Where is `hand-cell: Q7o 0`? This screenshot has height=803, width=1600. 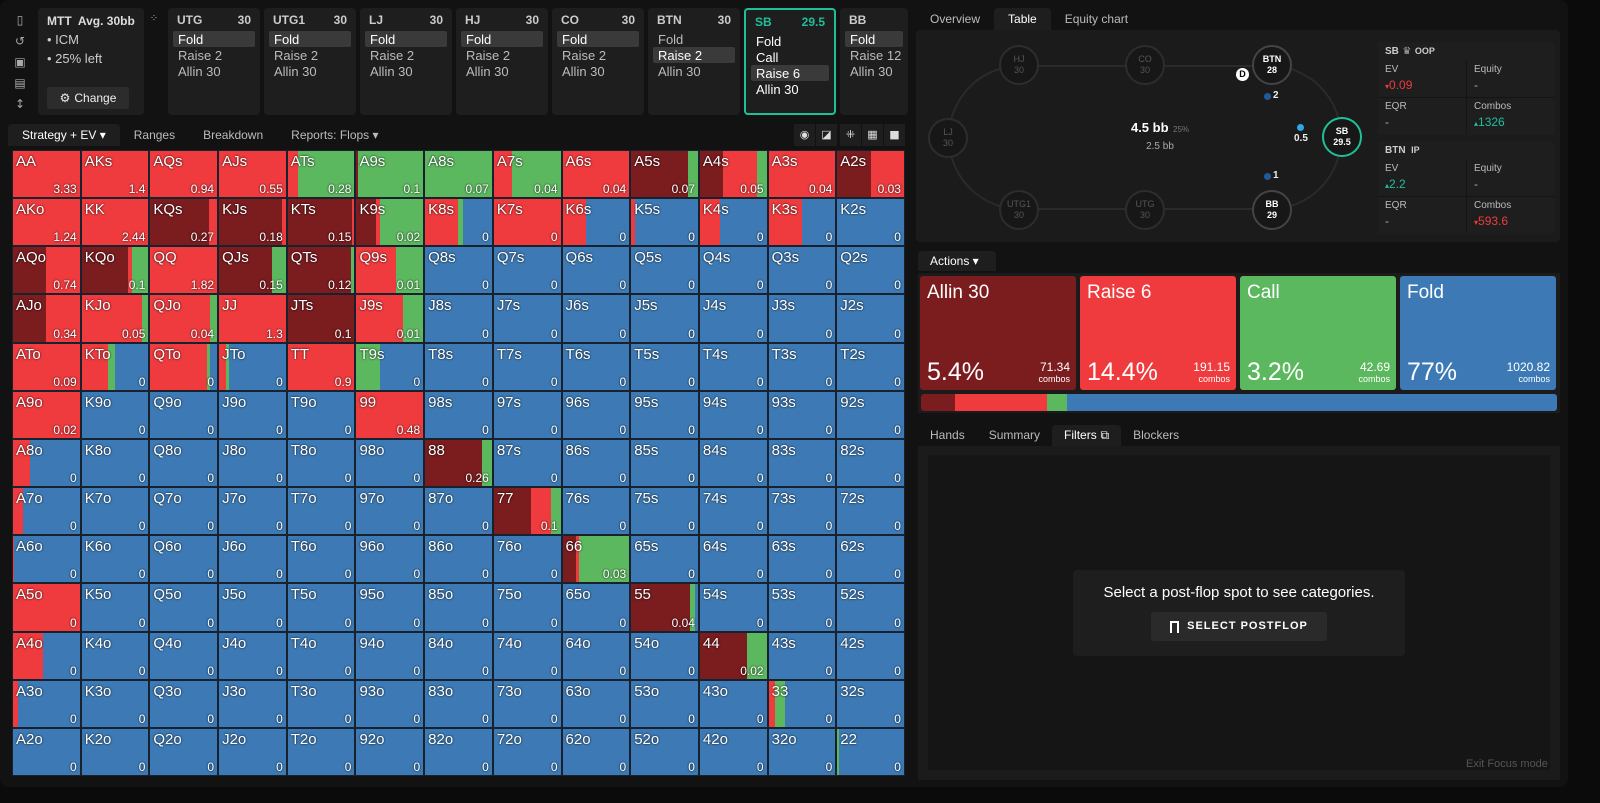
hand-cell: Q7o 0 is located at coordinates (184, 511).